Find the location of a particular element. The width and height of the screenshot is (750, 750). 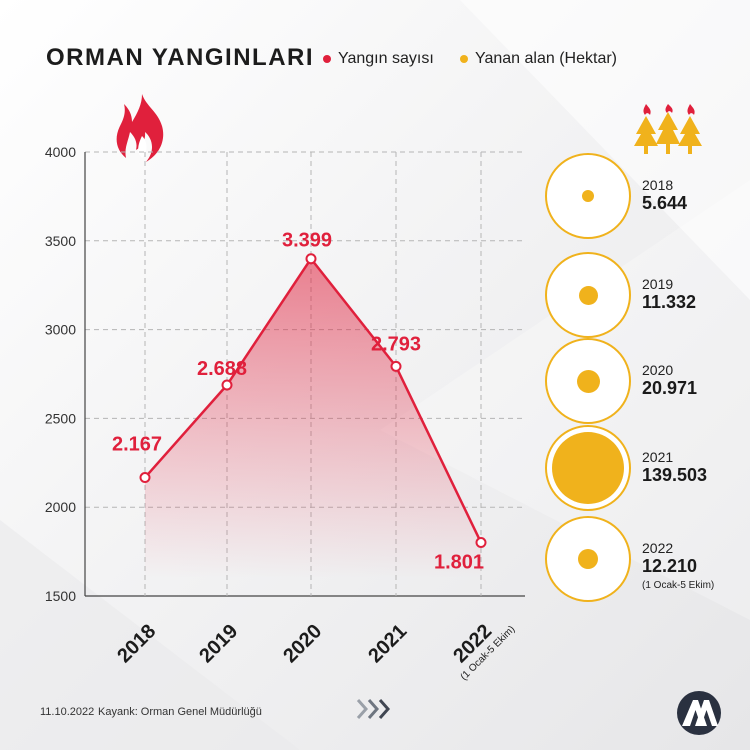

legend-fires-dot is located at coordinates (327, 59).